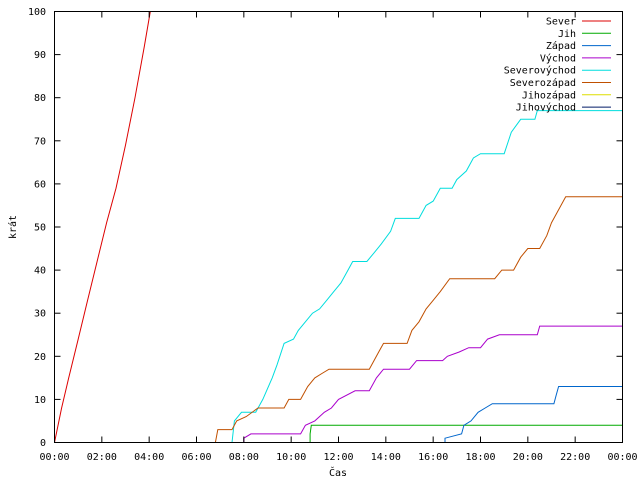 This screenshot has height=480, width=640. Describe the element at coordinates (540, 71) in the screenshot. I see `legend-label: Severovýchod` at that location.